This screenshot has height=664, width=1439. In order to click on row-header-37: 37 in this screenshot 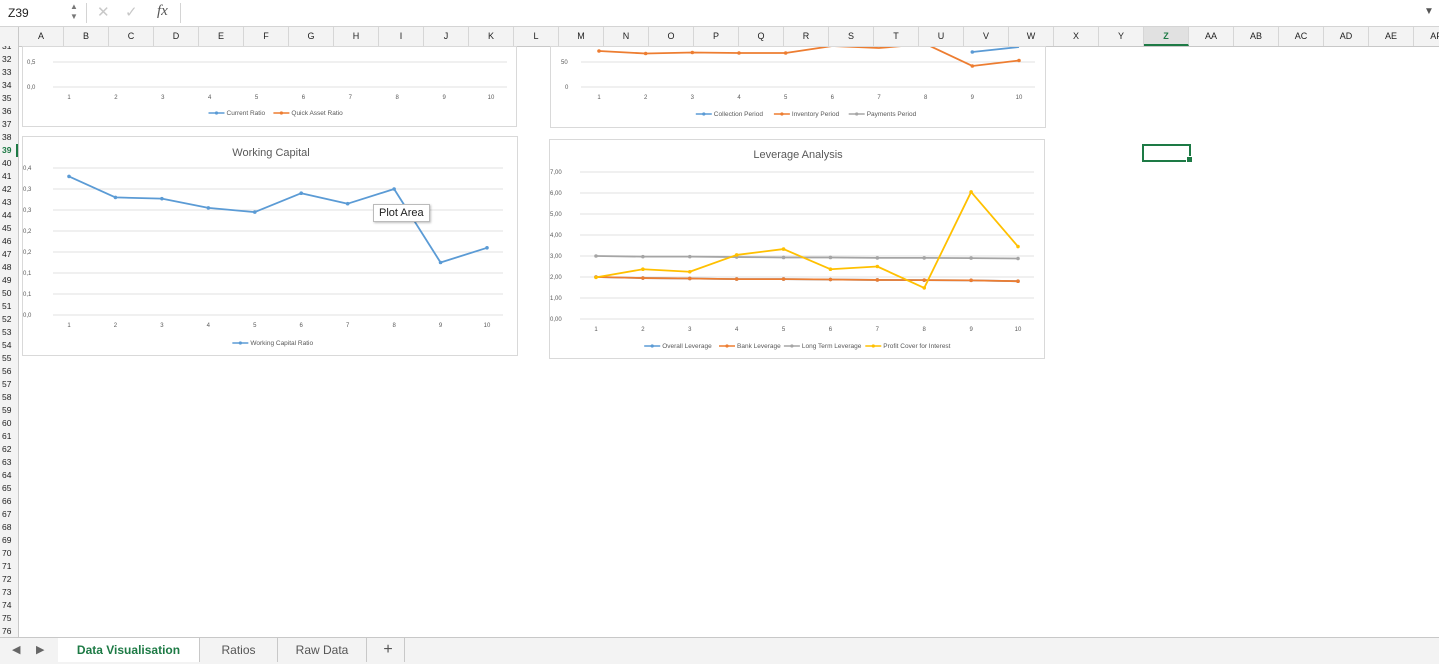, I will do `click(7, 124)`.